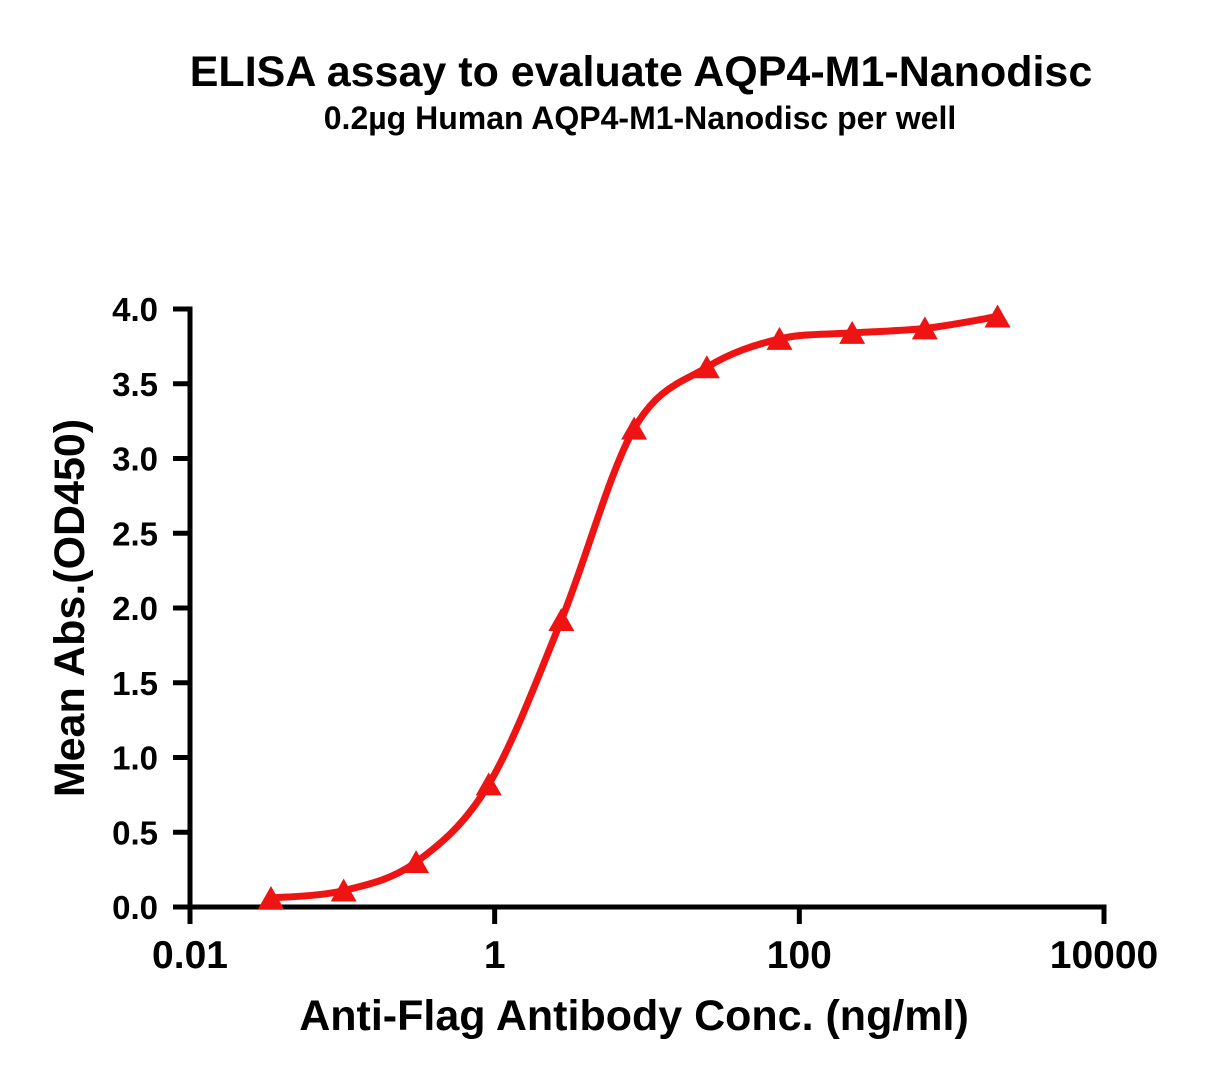 The image size is (1217, 1079). I want to click on x-axis-title: Anti-Flag Antibody Conc. (ng/ml), so click(634, 1016).